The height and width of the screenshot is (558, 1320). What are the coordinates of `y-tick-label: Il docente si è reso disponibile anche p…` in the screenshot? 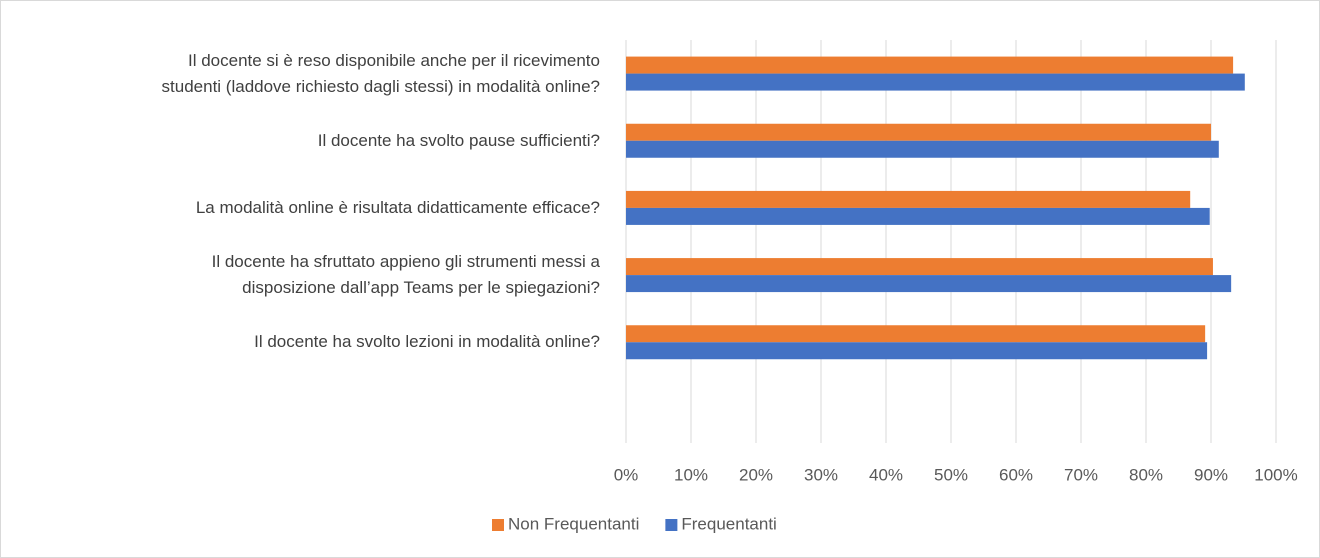 It's located at (380, 73).